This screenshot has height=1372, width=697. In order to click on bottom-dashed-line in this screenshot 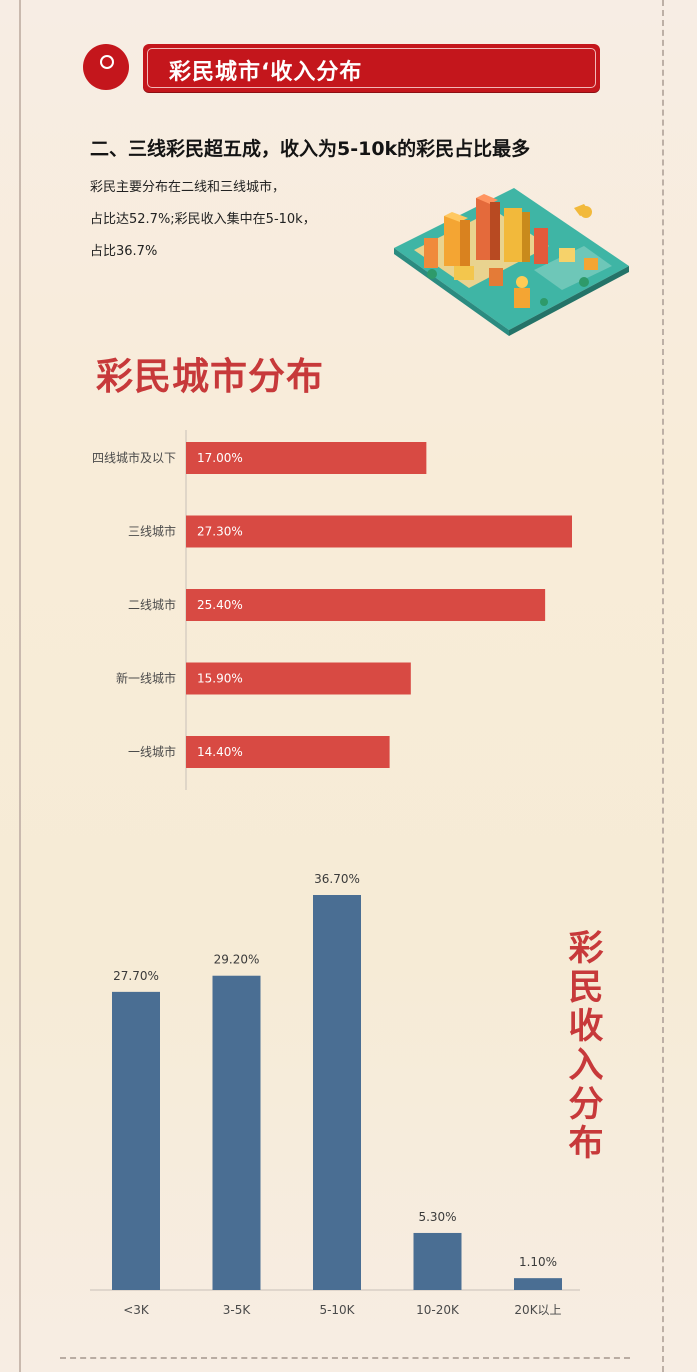, I will do `click(345, 1358)`.